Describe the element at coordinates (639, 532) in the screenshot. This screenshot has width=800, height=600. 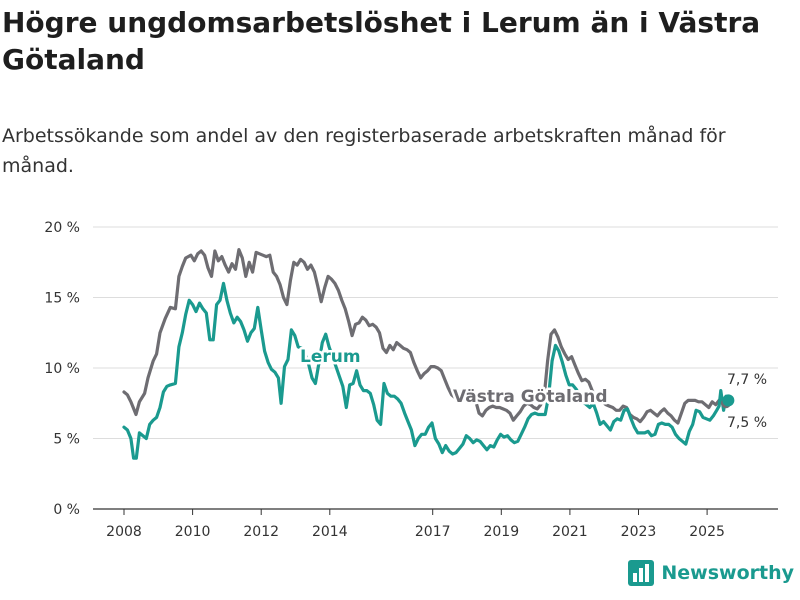
I see `x-tick-label: 2023` at that location.